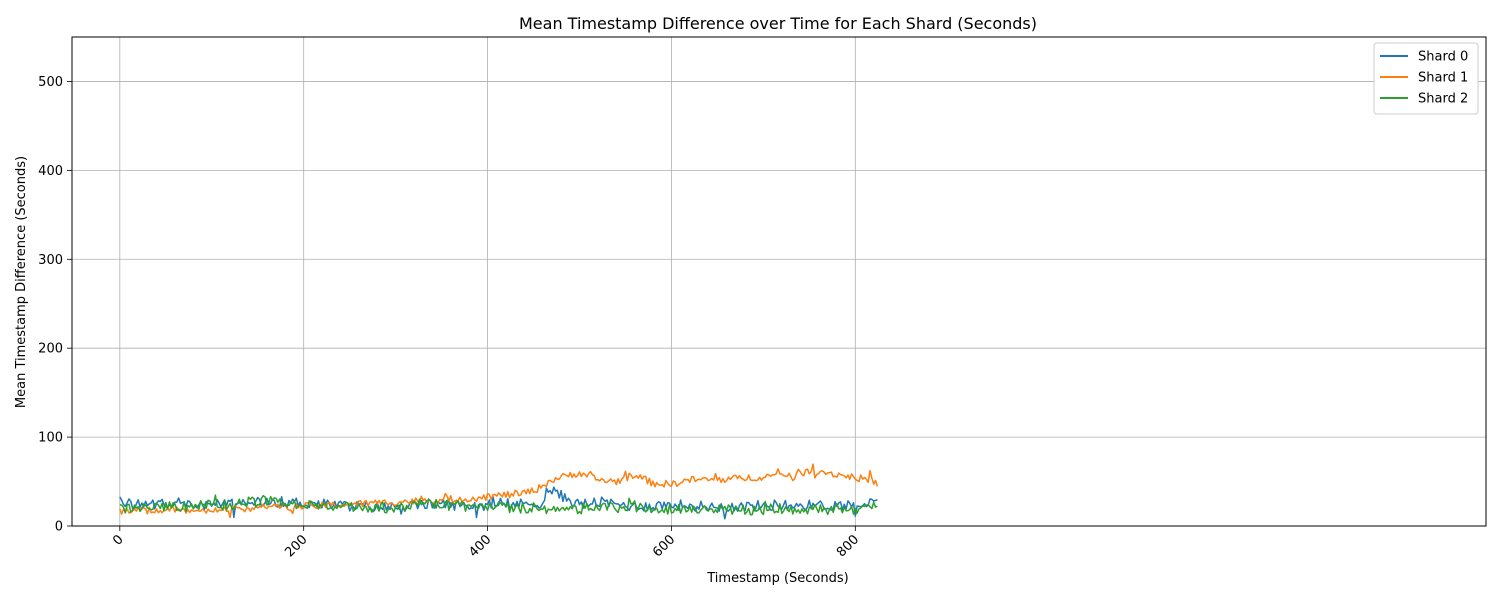 Image resolution: width=1500 pixels, height=600 pixels. What do you see at coordinates (1443, 78) in the screenshot?
I see `legend-label: Shard 1` at bounding box center [1443, 78].